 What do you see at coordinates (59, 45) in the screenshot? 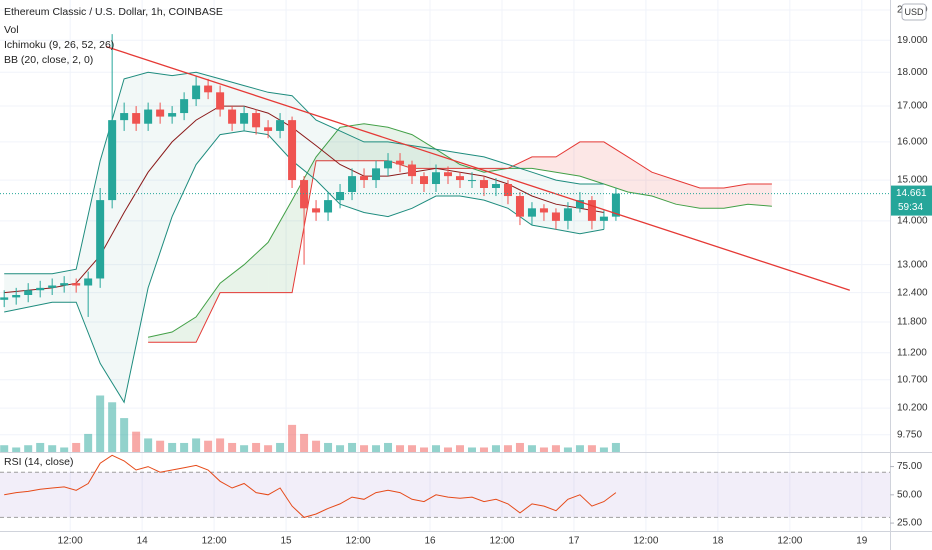
I see `indicator-label: Ichimoku (9, 26, 52, 26)` at bounding box center [59, 45].